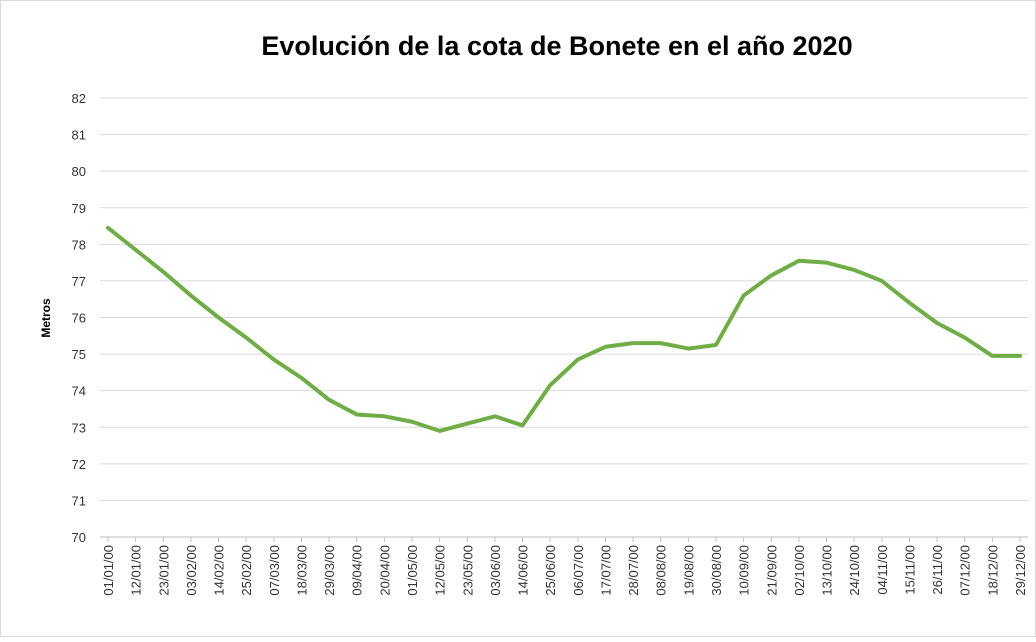 Image resolution: width=1036 pixels, height=642 pixels. Describe the element at coordinates (605, 570) in the screenshot. I see `x-tick-label: 17/07/00` at that location.